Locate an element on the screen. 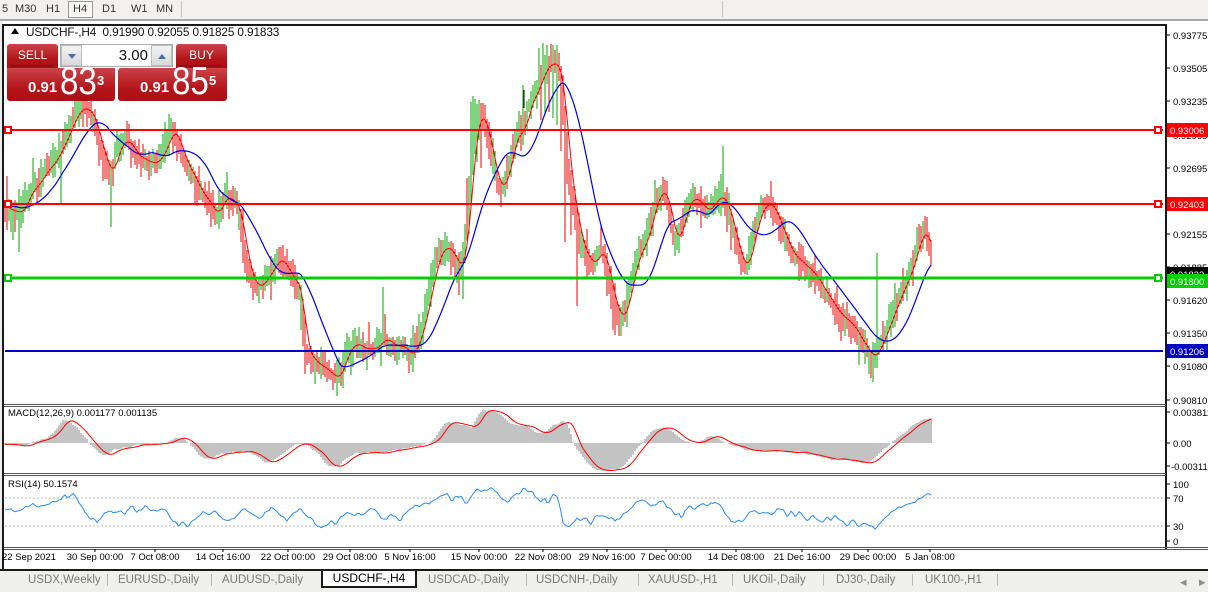  svg-text: 0.92695 is located at coordinates (1190, 169).